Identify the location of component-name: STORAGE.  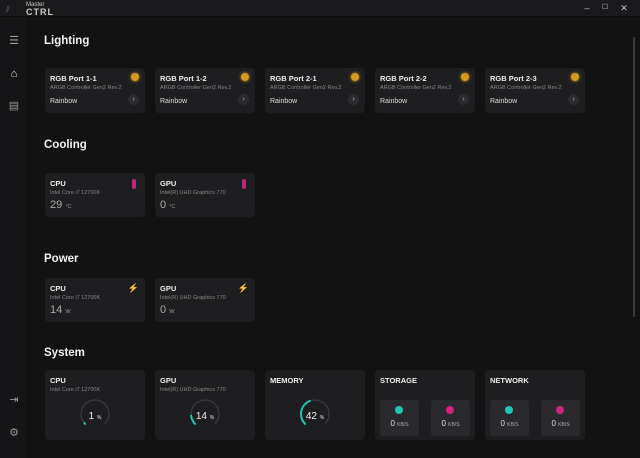
(398, 380).